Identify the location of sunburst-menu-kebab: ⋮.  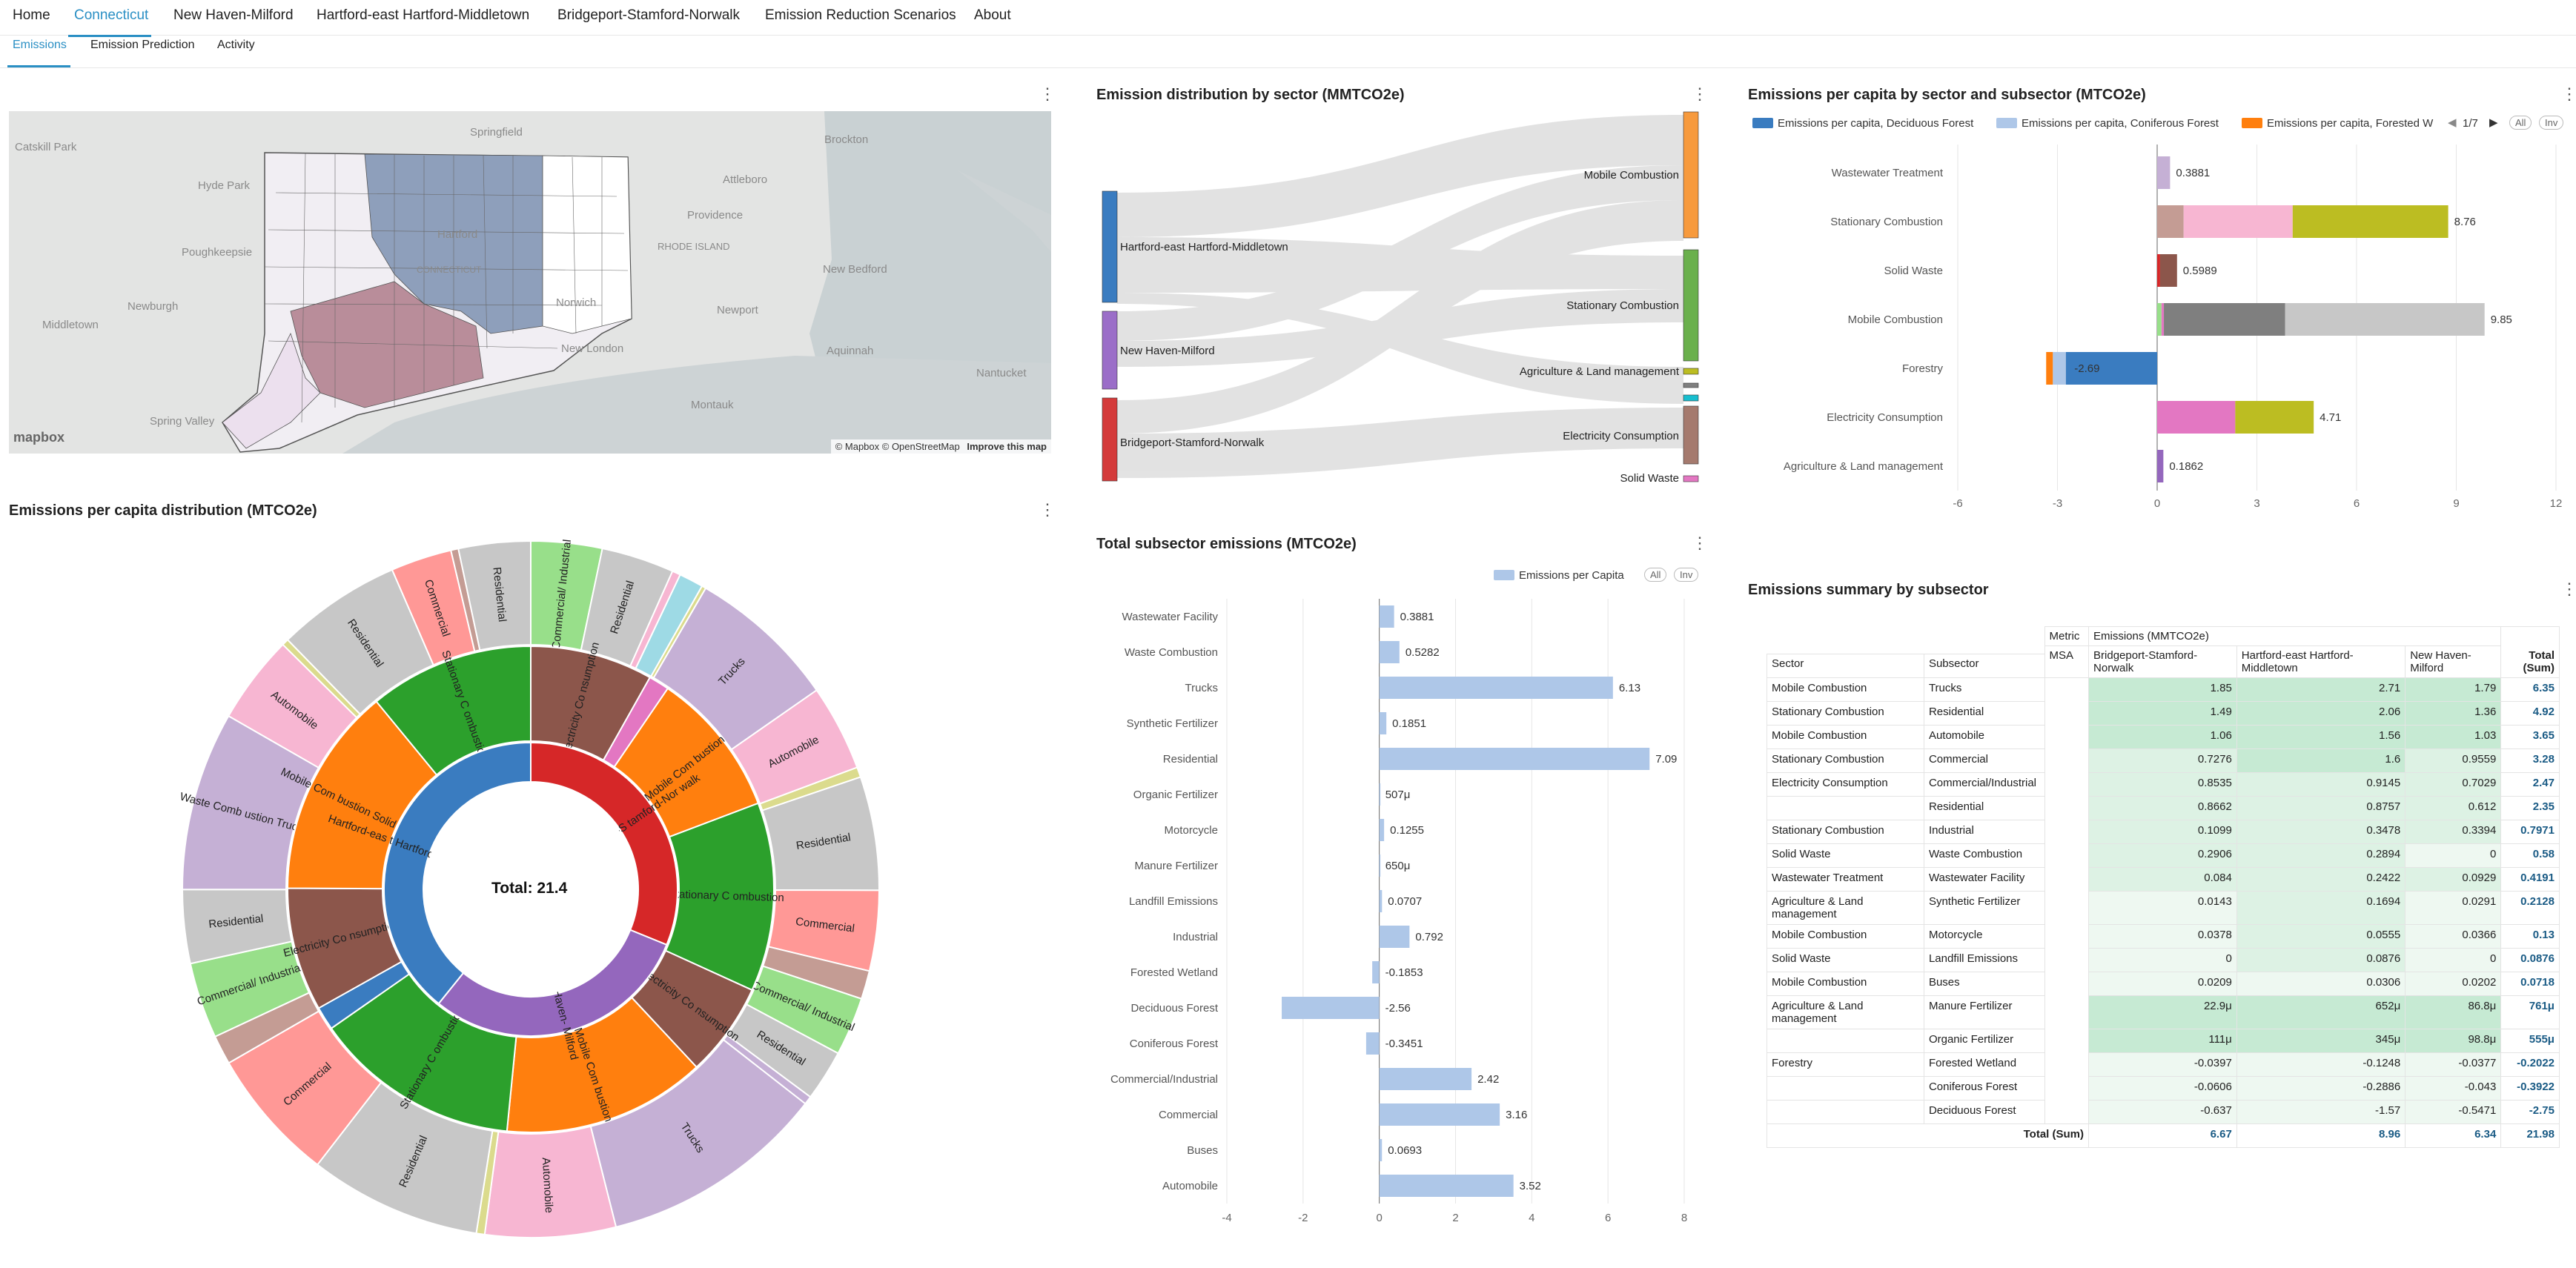
(1047, 509).